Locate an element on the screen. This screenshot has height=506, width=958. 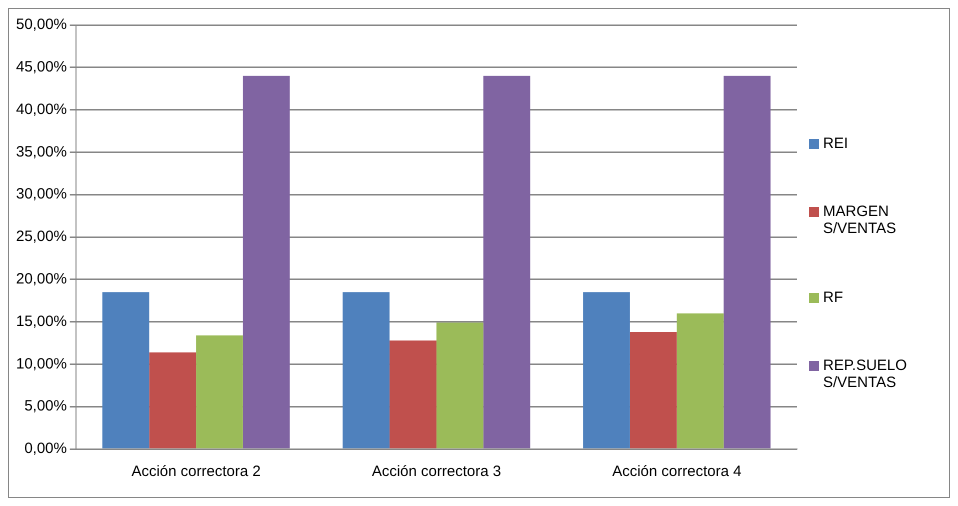
x-tick-label: Acción correctora 4 is located at coordinates (677, 471).